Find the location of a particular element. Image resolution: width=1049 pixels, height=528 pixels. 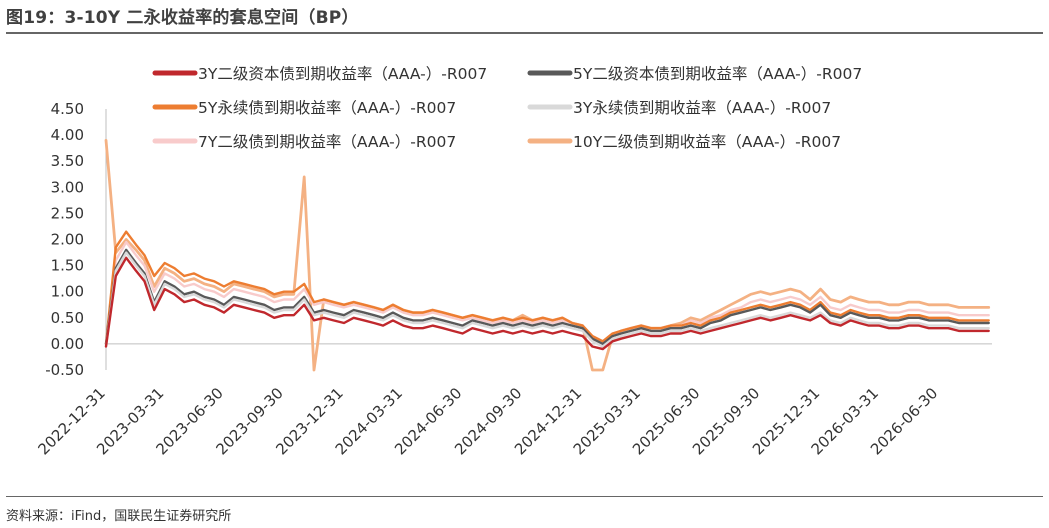

source-note: 资料来源：iFind，国联民生证券研究所 is located at coordinates (119, 516).